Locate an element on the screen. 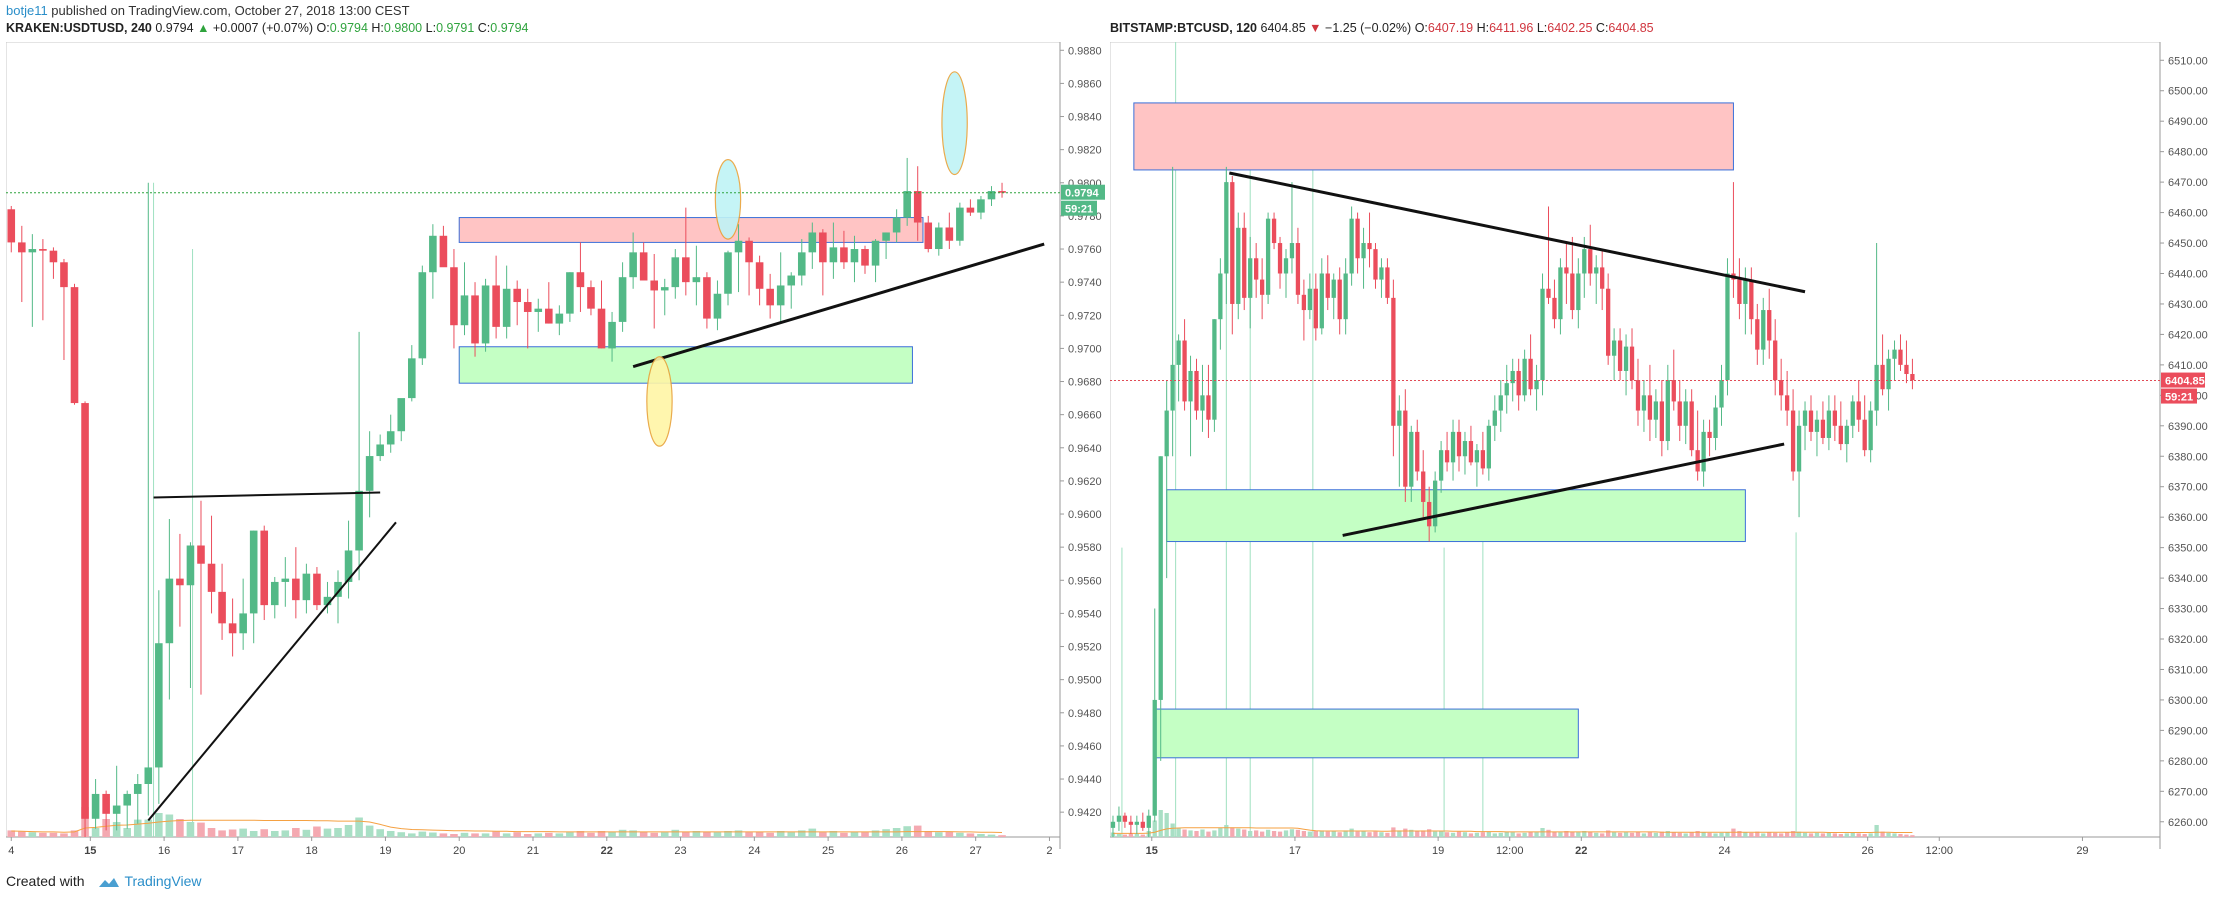 Image resolution: width=2214 pixels, height=899 pixels. symbol-right: BITSTAMP:BTCUSD, 120 is located at coordinates (1184, 28).